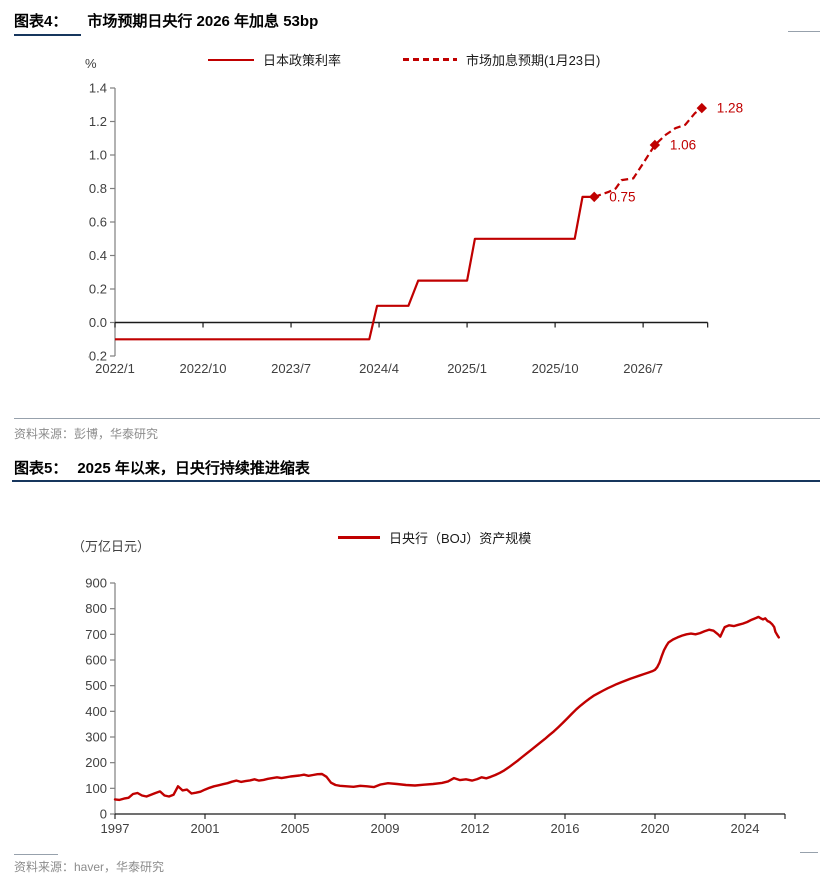 The image size is (827, 881). I want to click on top-right-divider, so click(804, 31).